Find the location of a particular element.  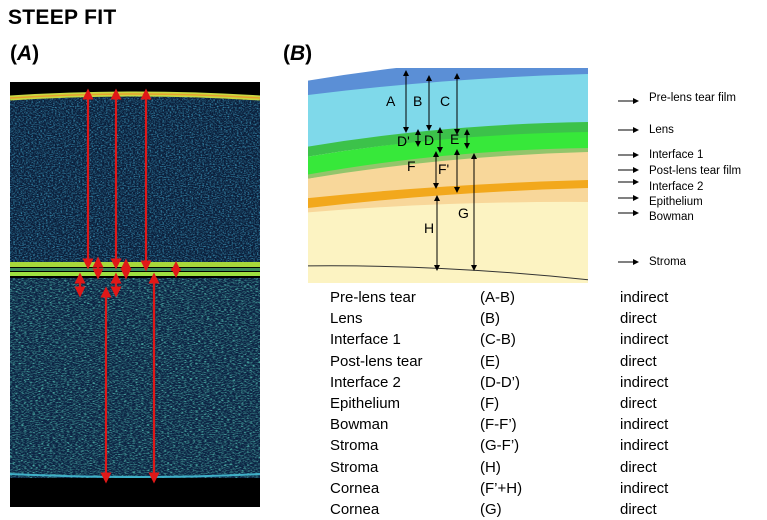

table-row: Epithelium (F) direct is located at coordinates (540, 403).